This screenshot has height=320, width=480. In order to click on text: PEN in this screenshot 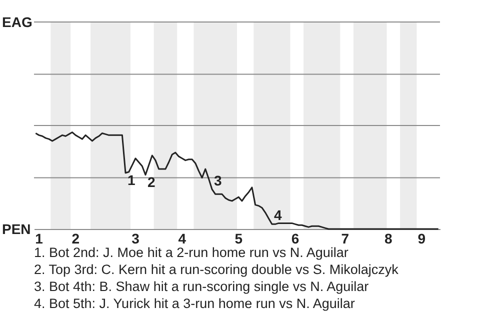, I will do `click(16, 229)`.